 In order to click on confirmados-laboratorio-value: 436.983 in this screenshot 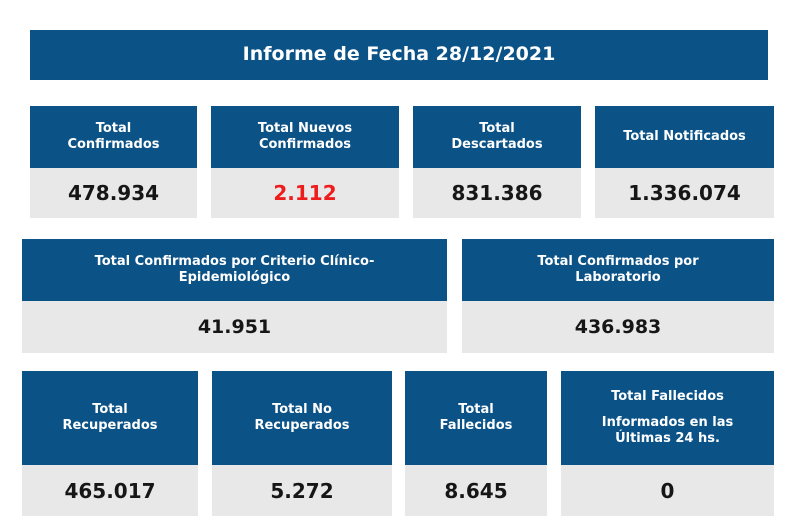, I will do `click(618, 327)`.